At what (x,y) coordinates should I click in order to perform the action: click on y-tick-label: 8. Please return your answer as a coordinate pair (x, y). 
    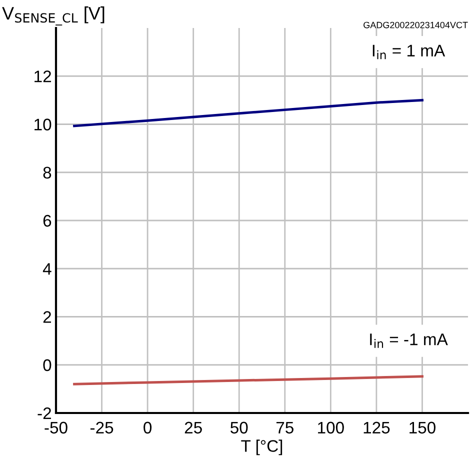
    Looking at the image, I should click on (47, 172).